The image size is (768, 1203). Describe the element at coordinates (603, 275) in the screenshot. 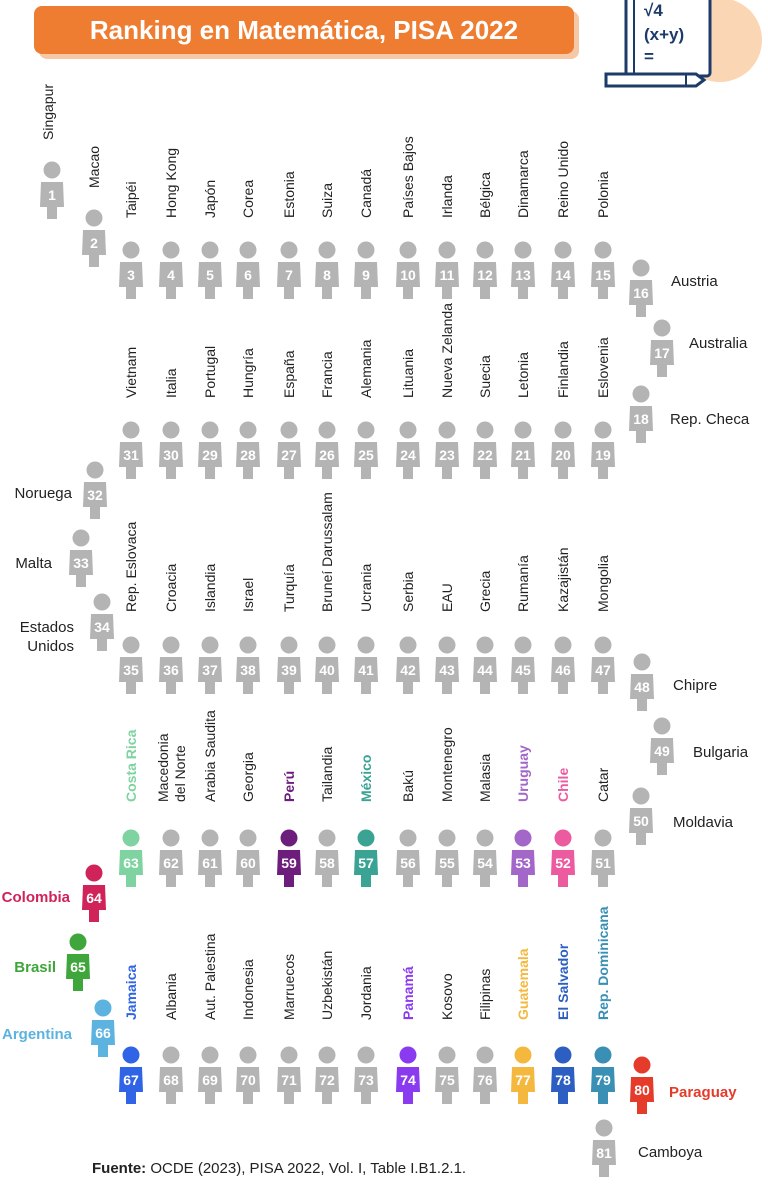

I see `rank-number: 15` at that location.